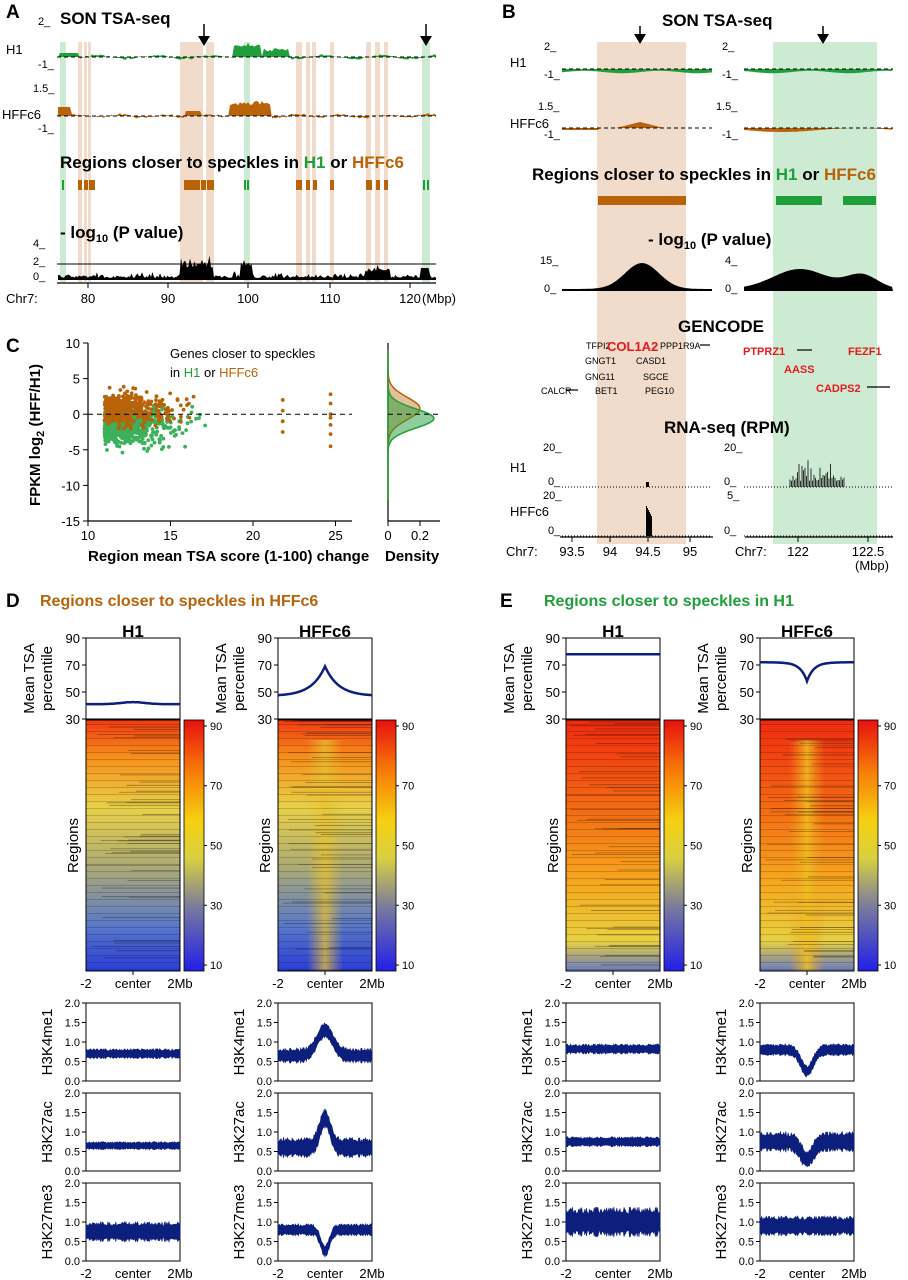 The height and width of the screenshot is (1280, 908). Describe the element at coordinates (727, 498) in the screenshot. I see `b-rnaseq-track` at that location.